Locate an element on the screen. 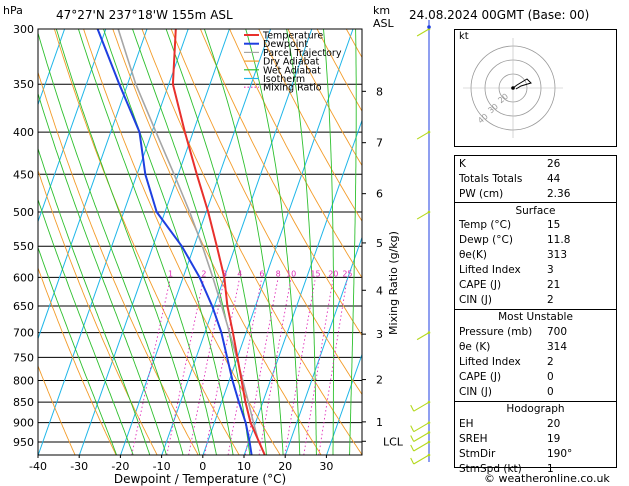 The image size is (629, 486). wind-top-marker is located at coordinates (429, 27).